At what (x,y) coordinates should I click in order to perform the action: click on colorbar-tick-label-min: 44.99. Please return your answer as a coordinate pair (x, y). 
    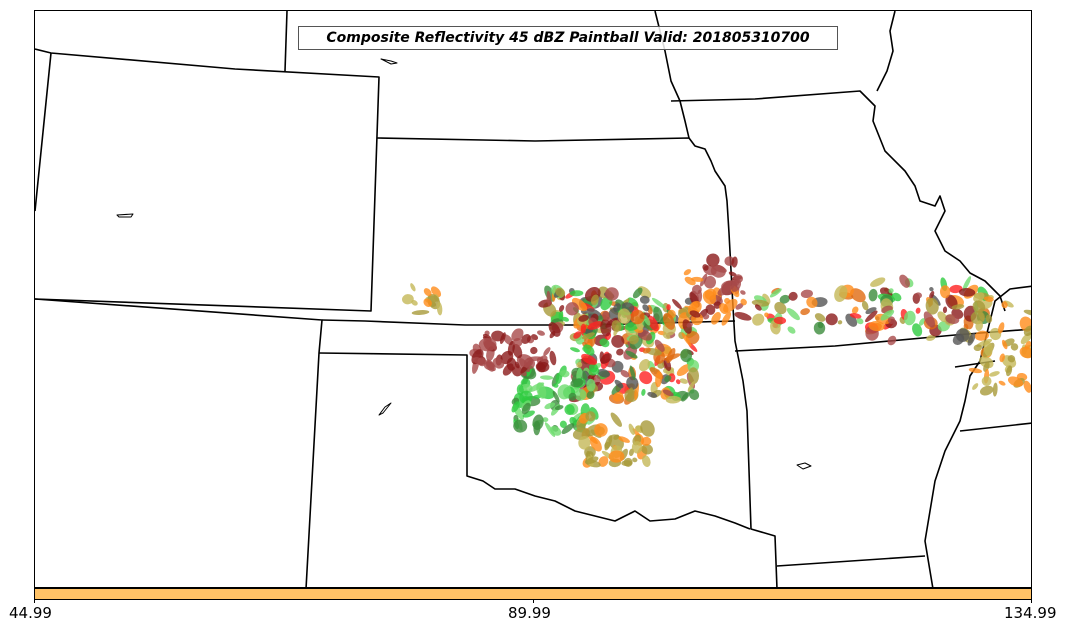
    Looking at the image, I should click on (30, 613).